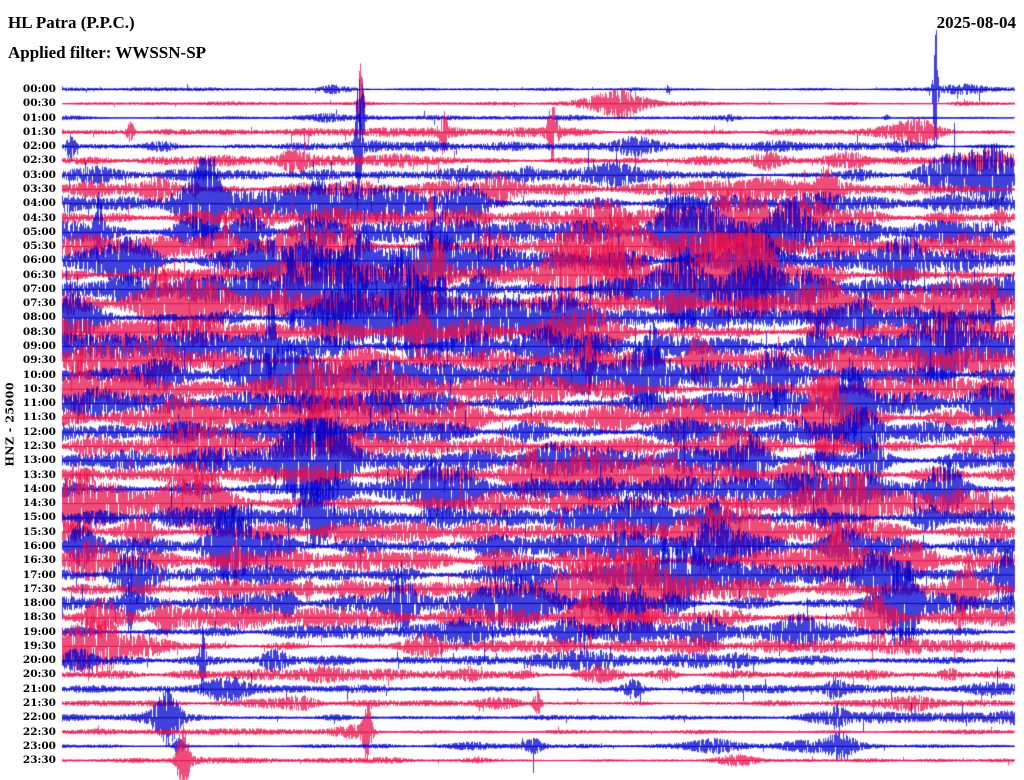  I want to click on time-label: 15:00, so click(39, 517).